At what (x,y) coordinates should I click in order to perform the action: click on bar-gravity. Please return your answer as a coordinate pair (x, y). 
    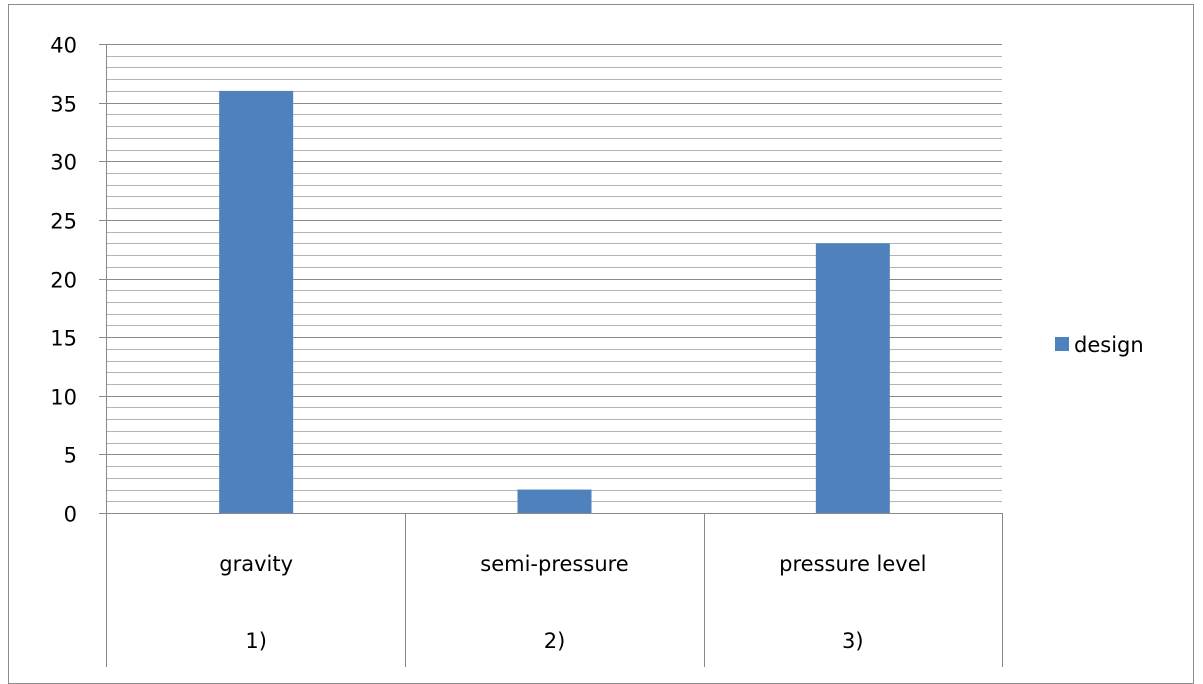
    Looking at the image, I should click on (256, 302).